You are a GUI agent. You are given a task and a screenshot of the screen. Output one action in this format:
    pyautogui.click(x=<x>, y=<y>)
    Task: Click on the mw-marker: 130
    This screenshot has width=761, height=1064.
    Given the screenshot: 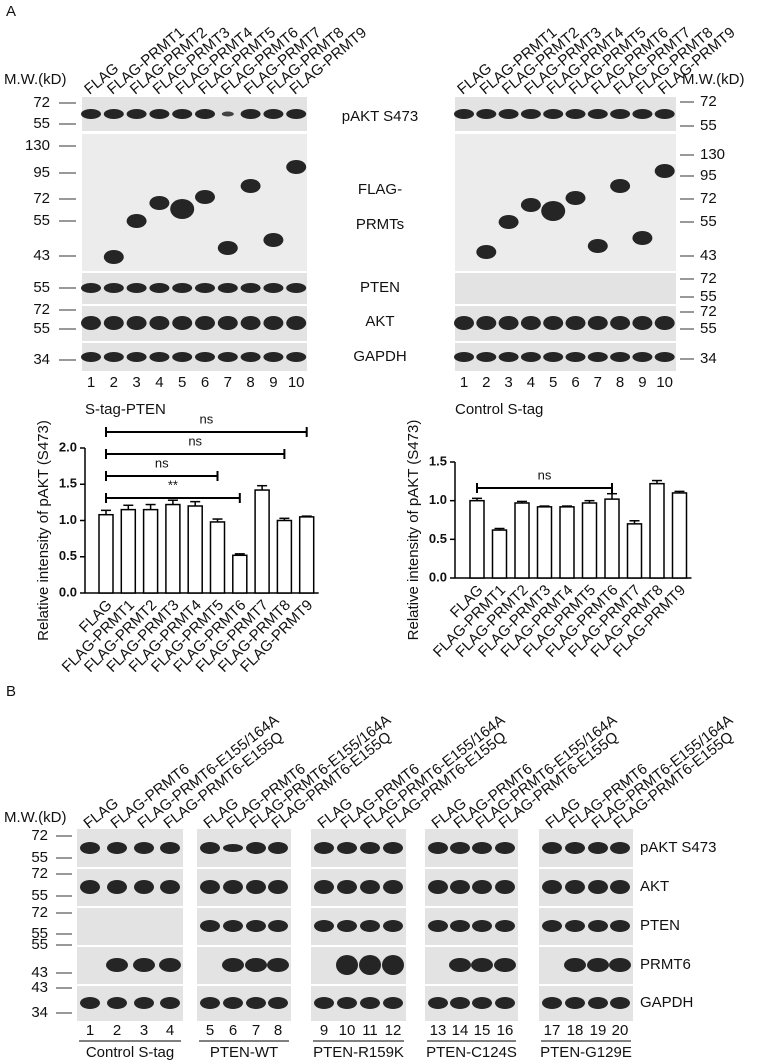 What is the action you would take?
    pyautogui.click(x=712, y=154)
    